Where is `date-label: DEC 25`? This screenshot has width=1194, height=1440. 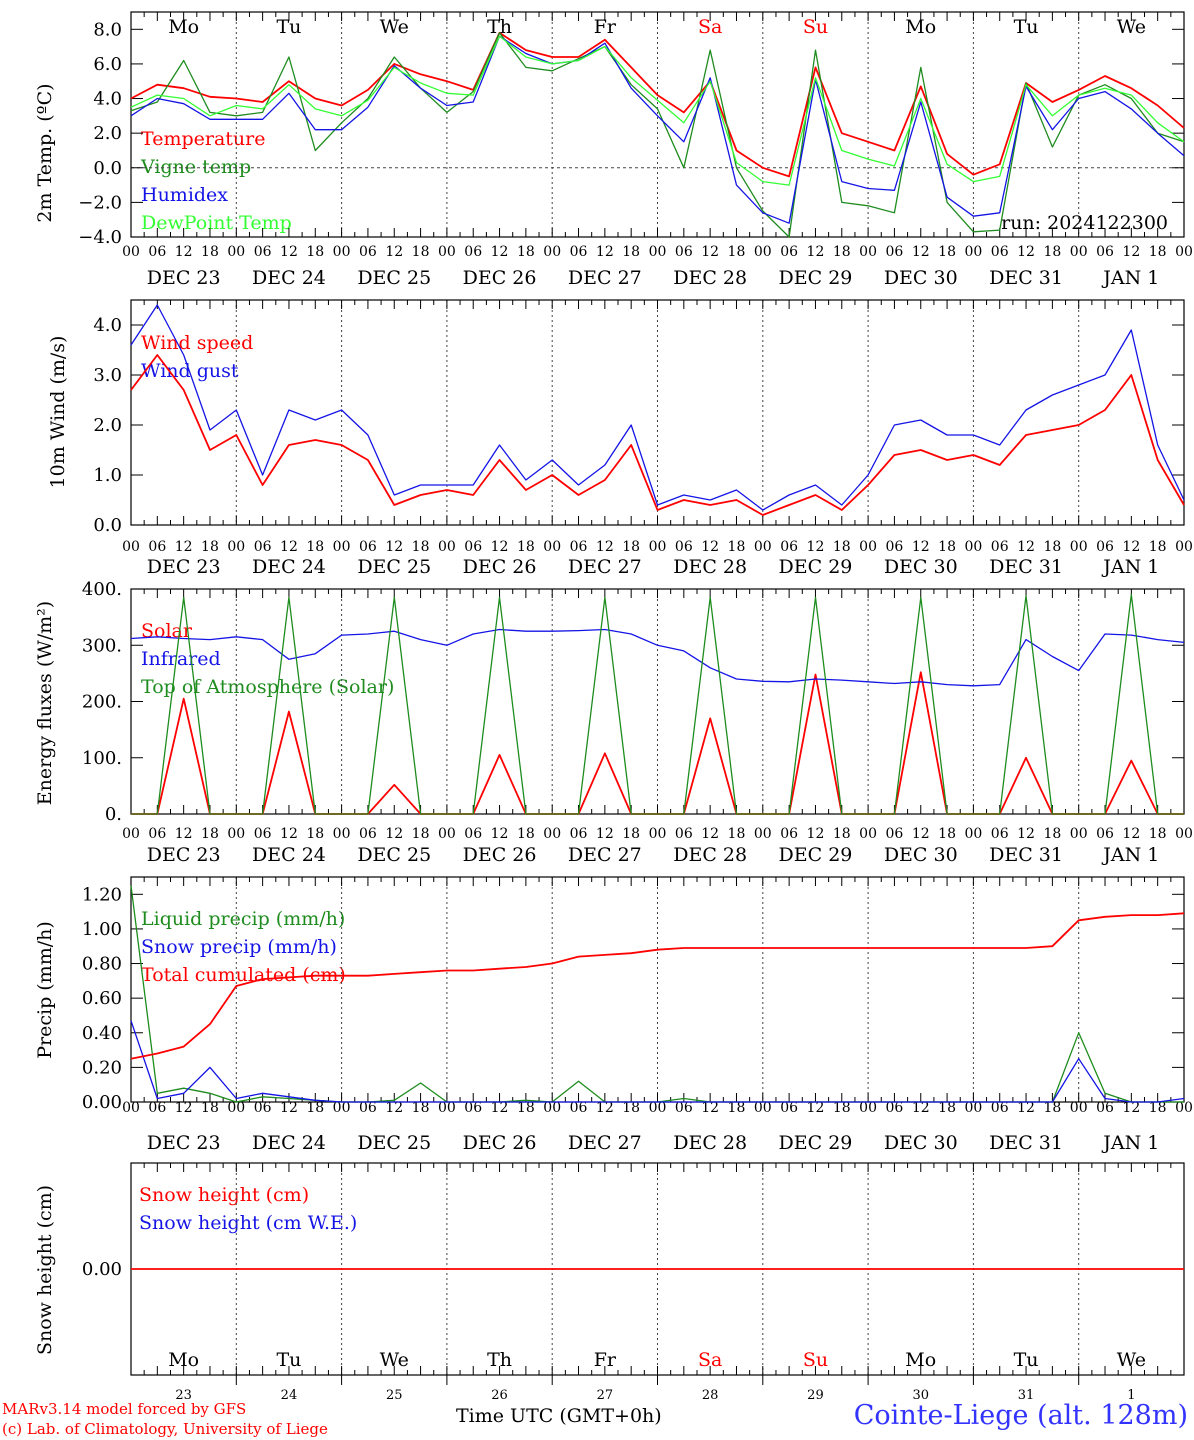
date-label: DEC 25 is located at coordinates (394, 855).